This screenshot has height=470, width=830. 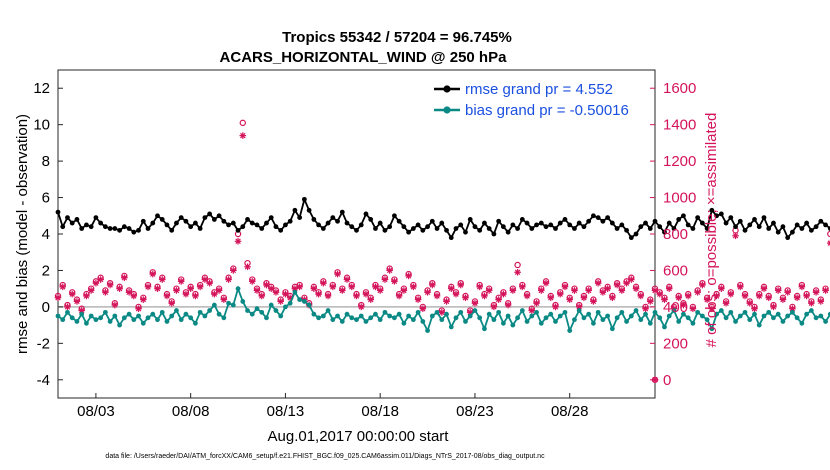 What do you see at coordinates (667, 380) in the screenshot?
I see `y-tick-label-right: 0` at bounding box center [667, 380].